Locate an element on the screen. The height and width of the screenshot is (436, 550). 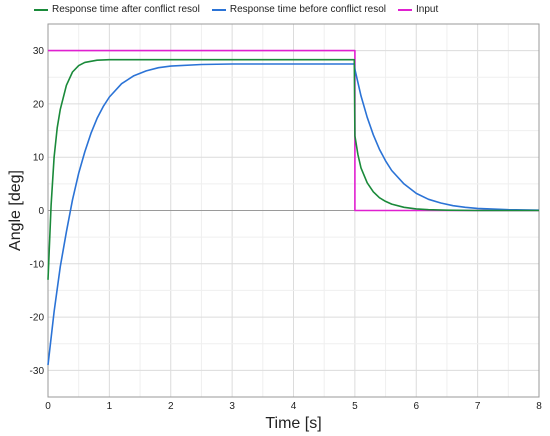
legend-label-input: Input is located at coordinates (427, 9).